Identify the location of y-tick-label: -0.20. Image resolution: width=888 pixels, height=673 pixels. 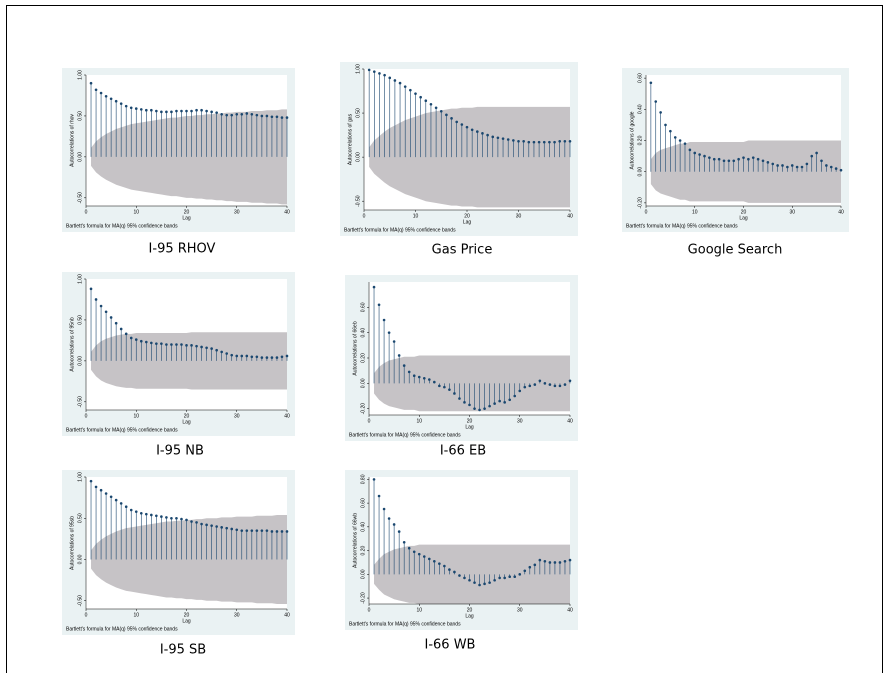
(363, 409).